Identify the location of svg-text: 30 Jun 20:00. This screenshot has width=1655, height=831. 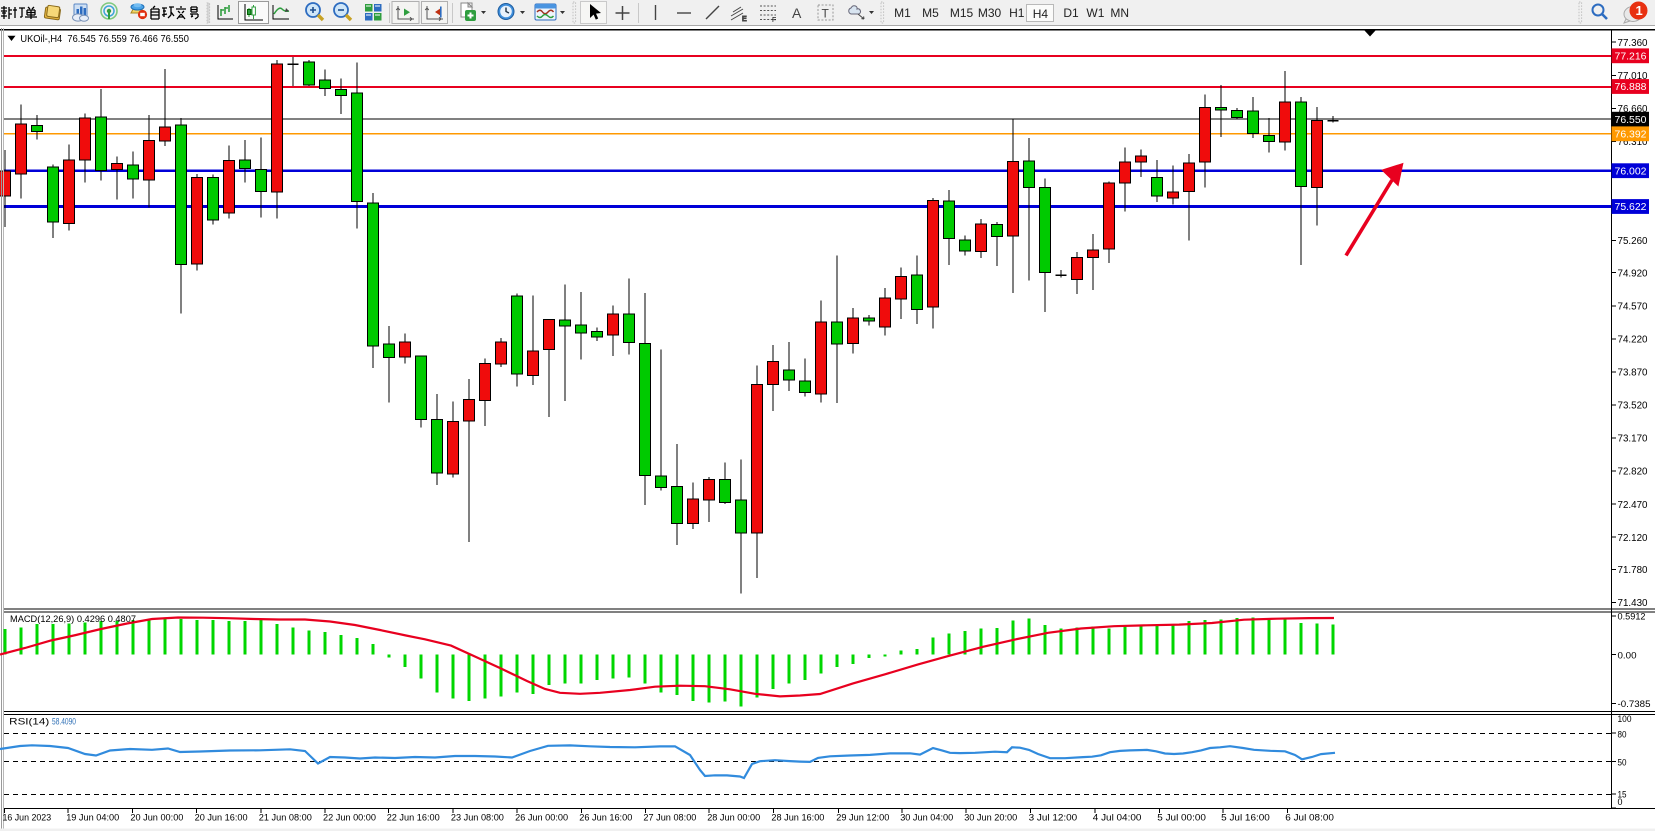
(990, 818).